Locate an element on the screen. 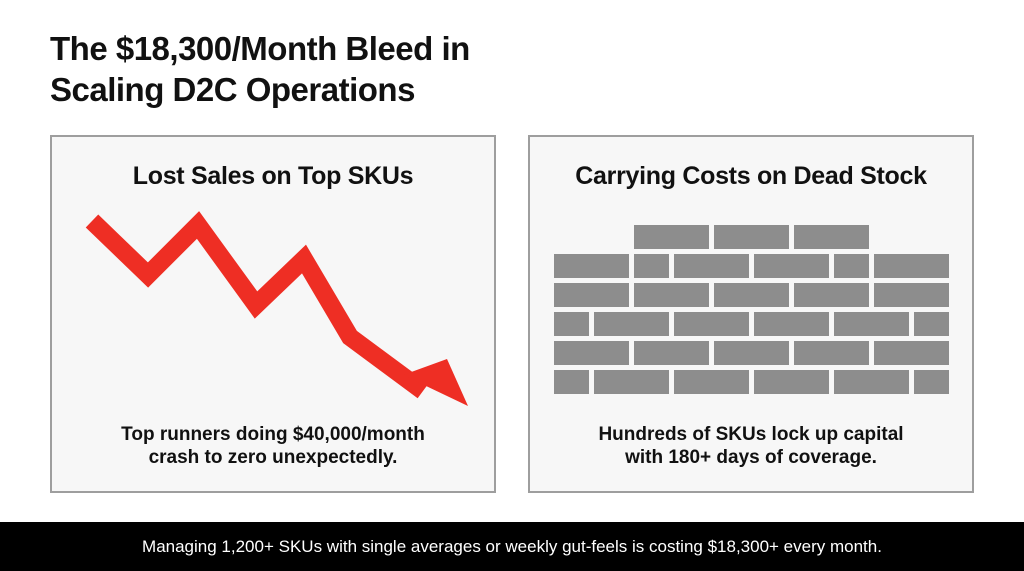 The image size is (1024, 571). dead-stock-caption-line-1: Hundreds of SKUs lock up capital is located at coordinates (751, 434).